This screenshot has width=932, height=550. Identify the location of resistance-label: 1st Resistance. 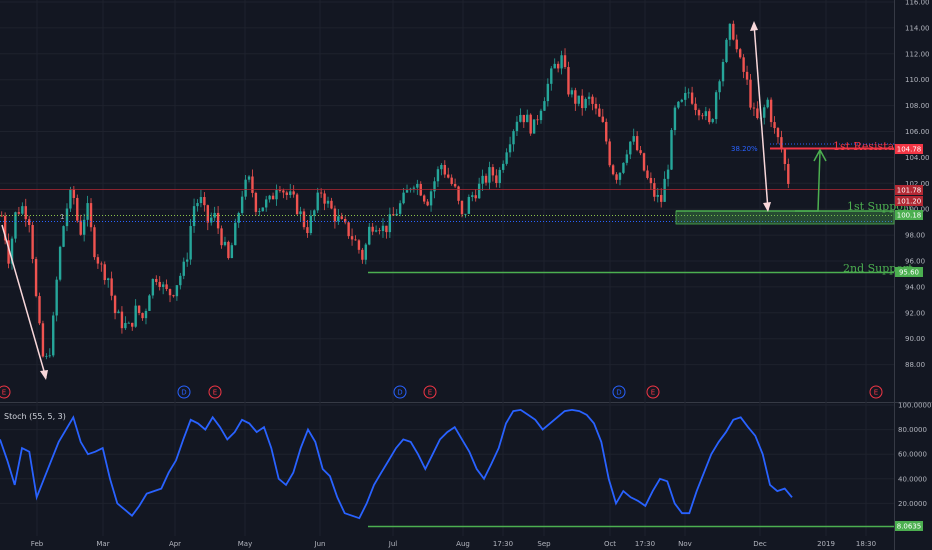
(873, 146).